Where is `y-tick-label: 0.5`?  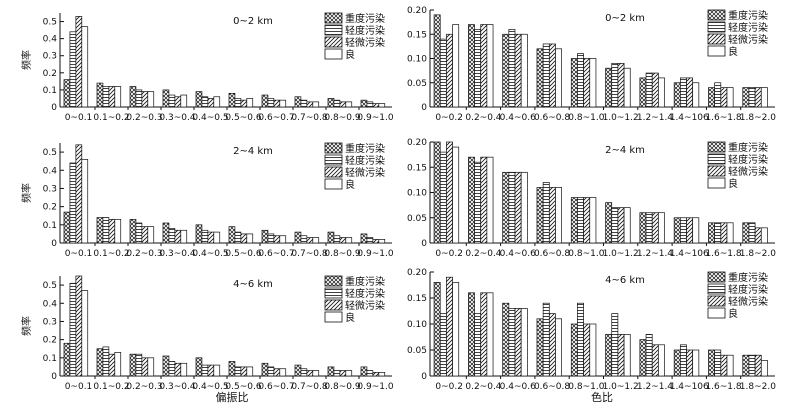 y-tick-label: 0.5 is located at coordinates (50, 153).